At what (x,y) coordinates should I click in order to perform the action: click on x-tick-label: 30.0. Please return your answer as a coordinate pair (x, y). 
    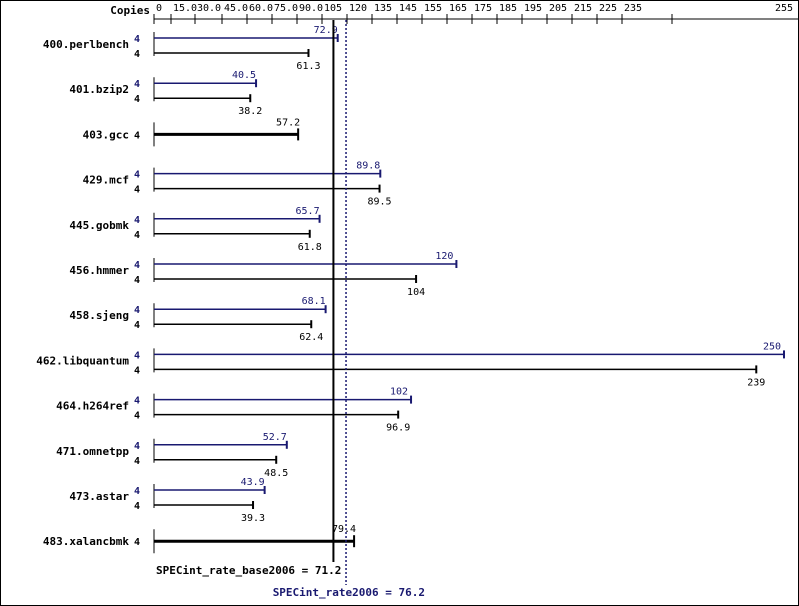
    Looking at the image, I should click on (209, 8).